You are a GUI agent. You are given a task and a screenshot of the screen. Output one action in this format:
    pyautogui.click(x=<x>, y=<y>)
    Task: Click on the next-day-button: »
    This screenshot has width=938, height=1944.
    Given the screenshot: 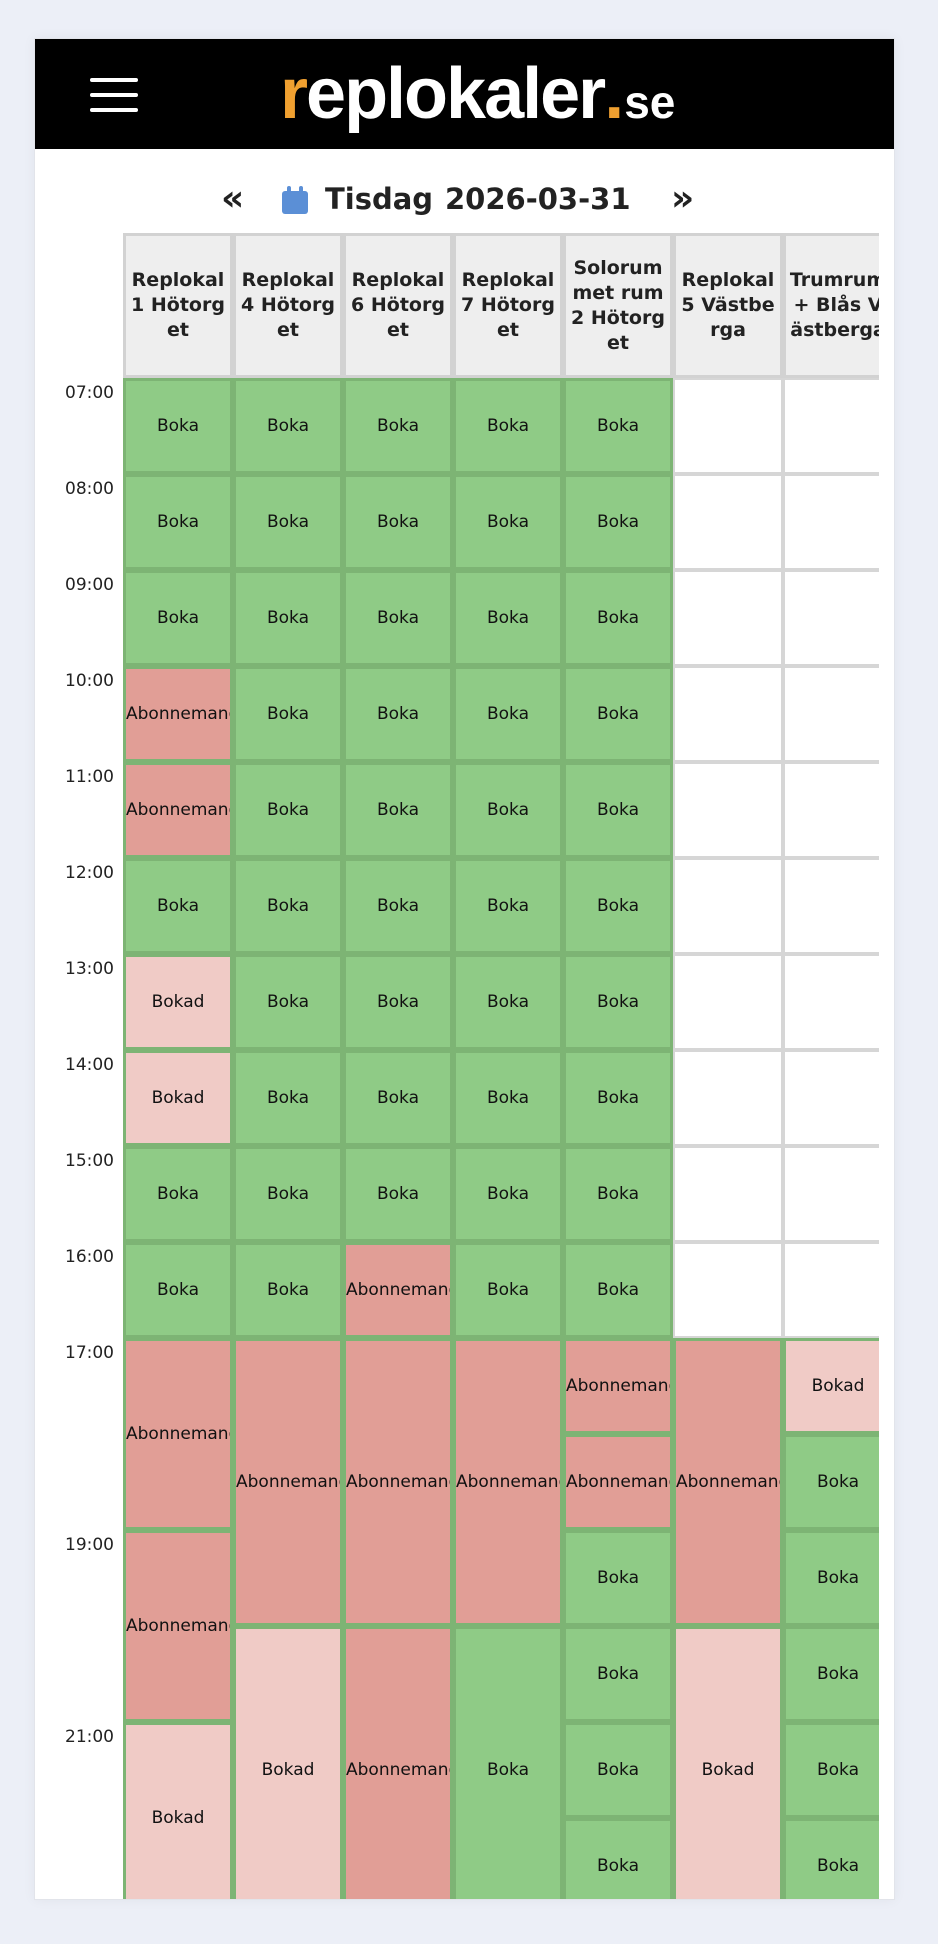 What is the action you would take?
    pyautogui.click(x=683, y=198)
    